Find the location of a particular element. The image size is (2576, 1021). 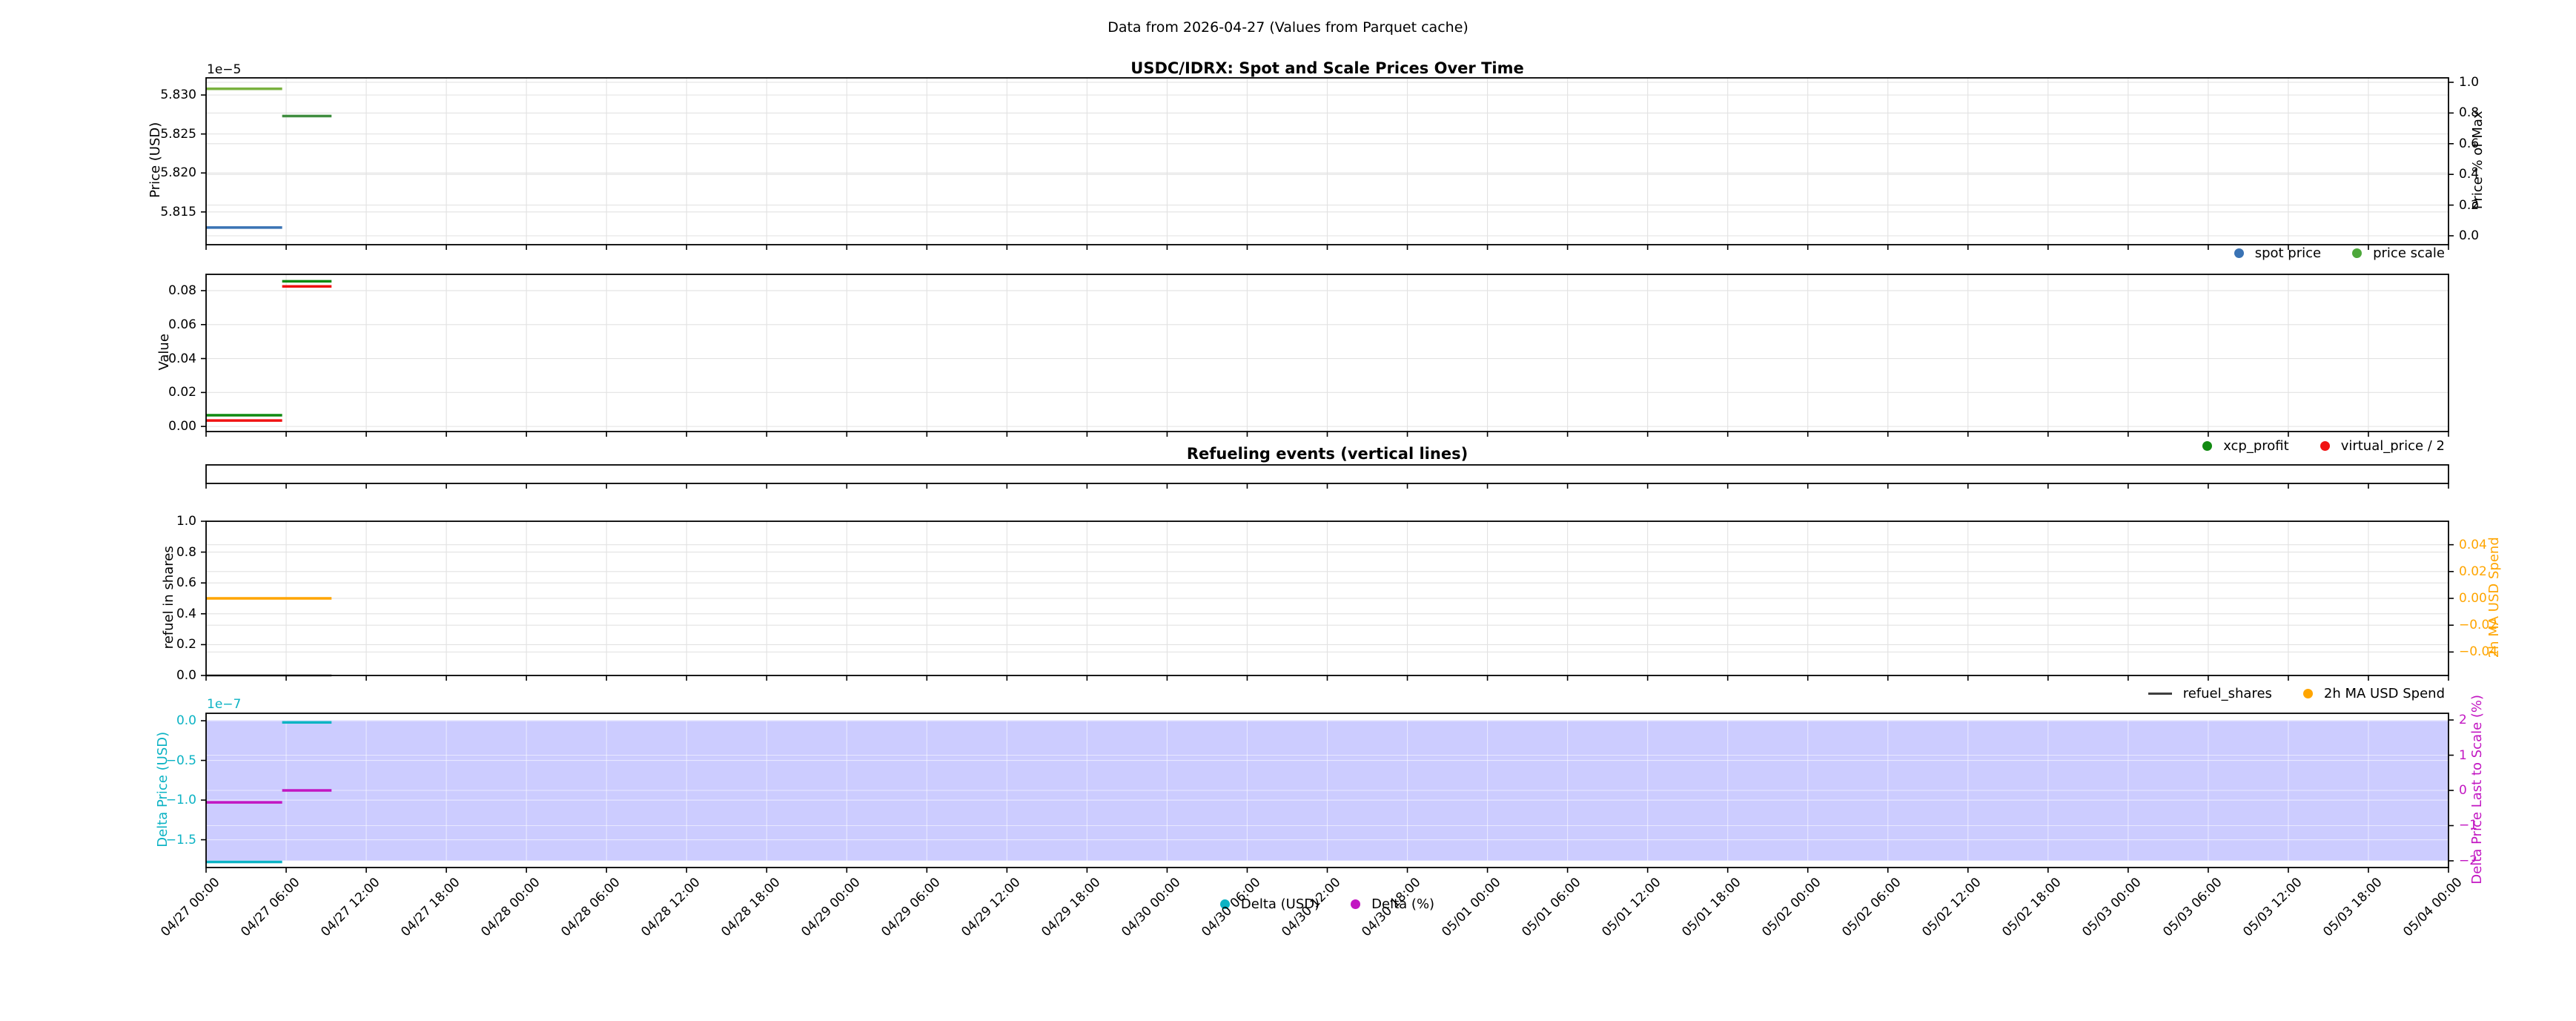

y-tick-label: 5.815 is located at coordinates (178, 211).